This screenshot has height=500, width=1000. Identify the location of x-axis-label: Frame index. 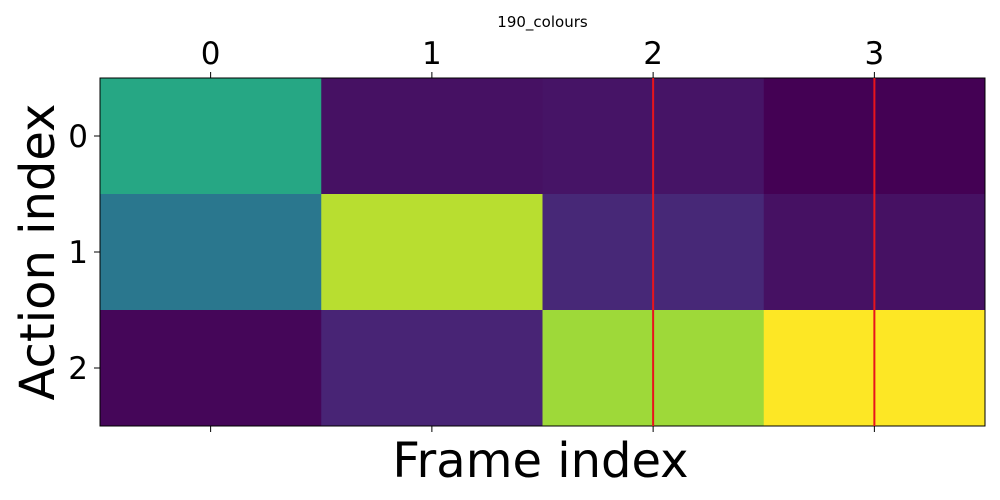
(540, 461).